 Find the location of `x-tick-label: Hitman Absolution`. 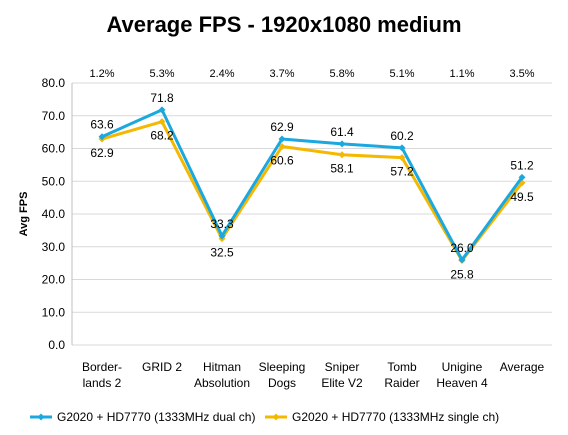

x-tick-label: Hitman Absolution is located at coordinates (222, 375).